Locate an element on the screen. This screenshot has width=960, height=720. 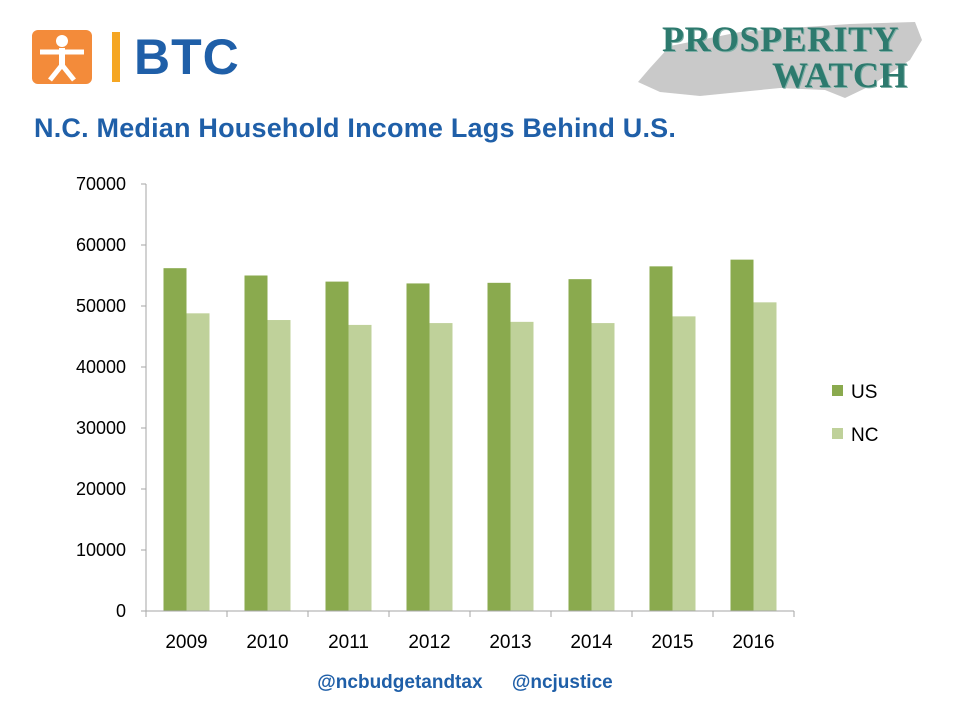
handle-ncjustice: @ncjustice is located at coordinates (562, 682).